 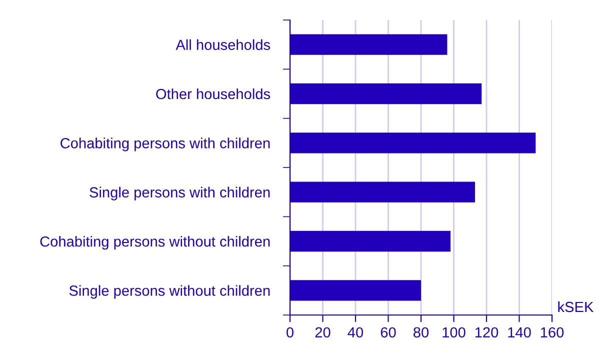 What do you see at coordinates (180, 193) in the screenshot?
I see `y-tick-label: Single persons with children` at bounding box center [180, 193].